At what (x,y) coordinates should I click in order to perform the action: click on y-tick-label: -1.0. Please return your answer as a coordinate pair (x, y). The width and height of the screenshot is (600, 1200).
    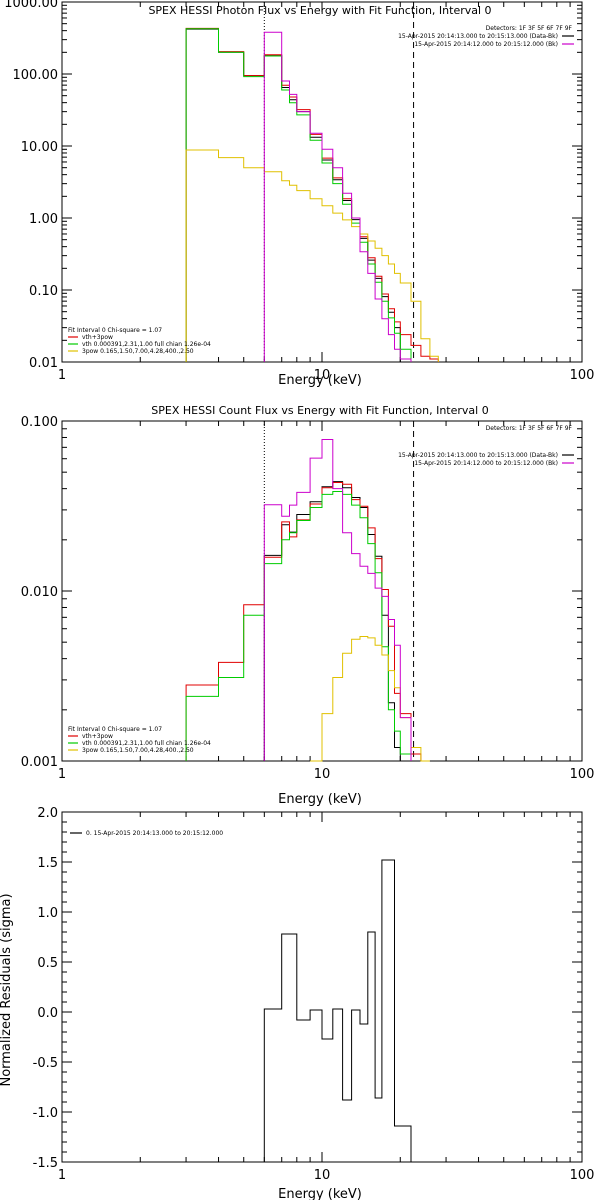
    Looking at the image, I should click on (45, 1113).